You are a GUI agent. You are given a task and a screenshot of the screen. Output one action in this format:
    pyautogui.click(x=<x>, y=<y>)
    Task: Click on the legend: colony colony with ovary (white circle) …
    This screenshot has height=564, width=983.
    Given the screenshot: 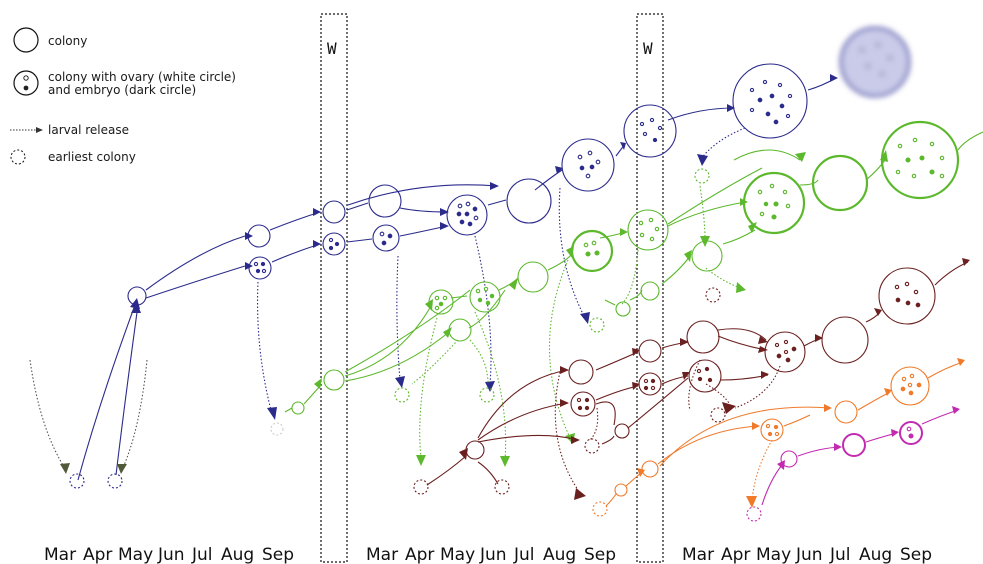 What is the action you would take?
    pyautogui.click(x=123, y=96)
    